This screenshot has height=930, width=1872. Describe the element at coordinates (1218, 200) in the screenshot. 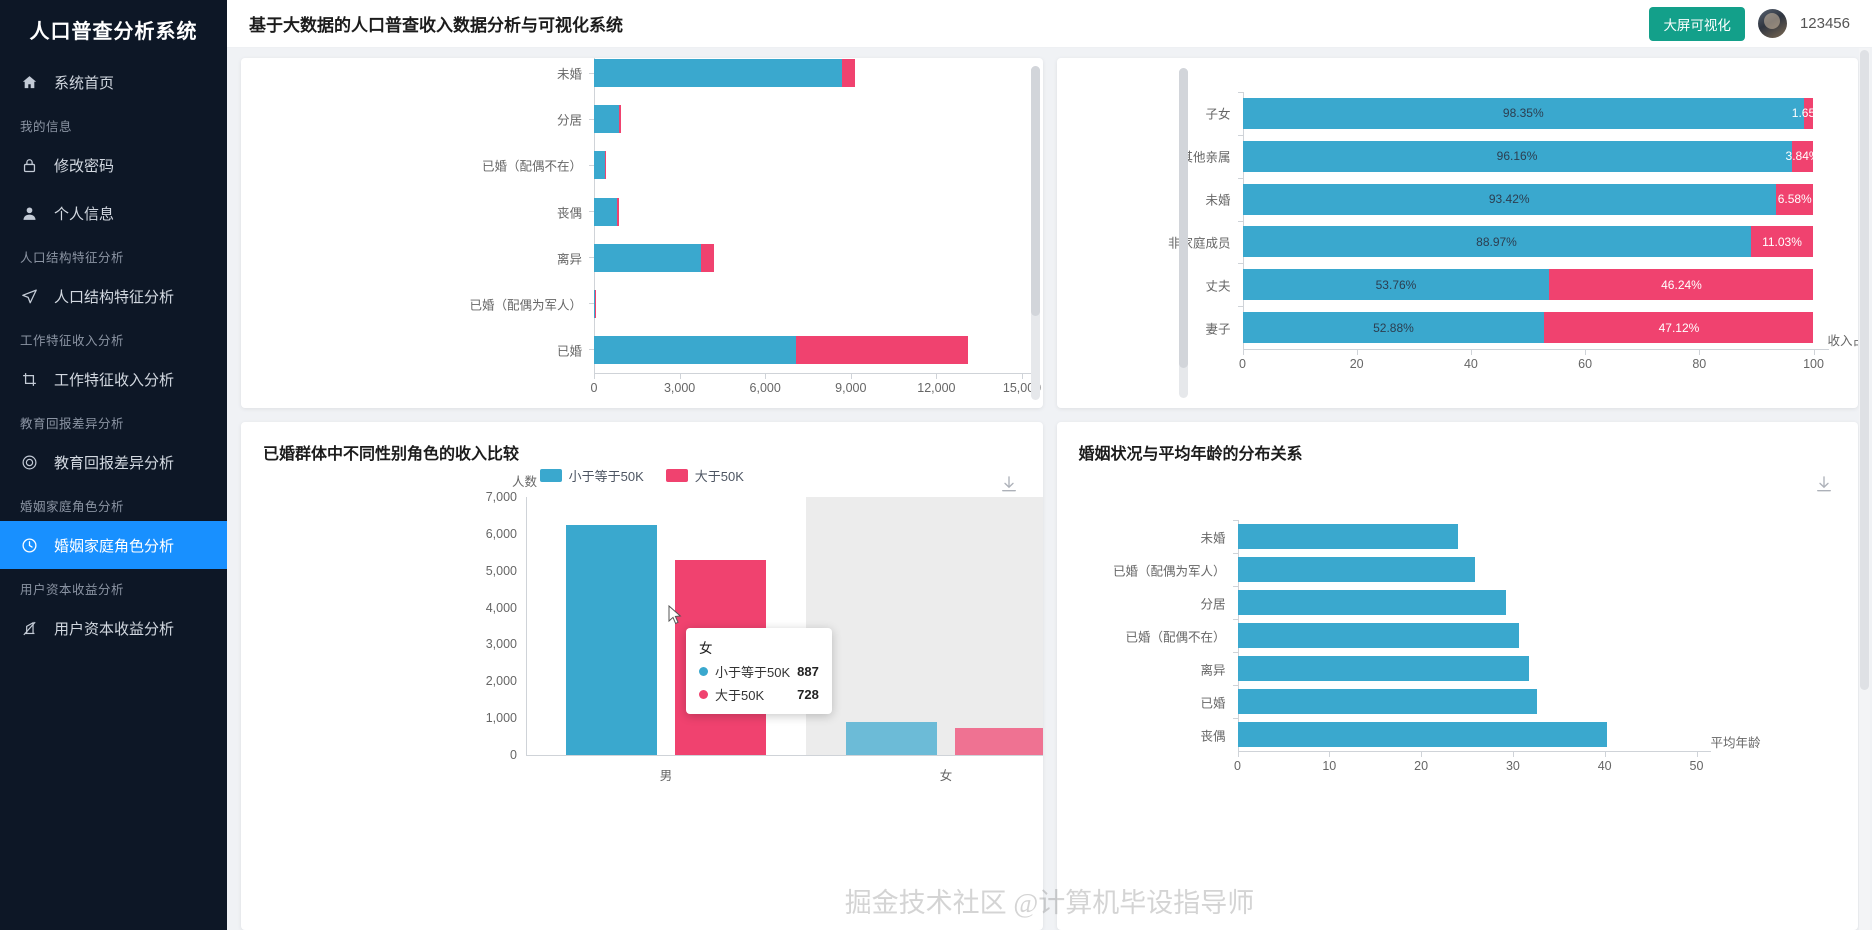

I see `chart2-cat-label: 未婚` at that location.